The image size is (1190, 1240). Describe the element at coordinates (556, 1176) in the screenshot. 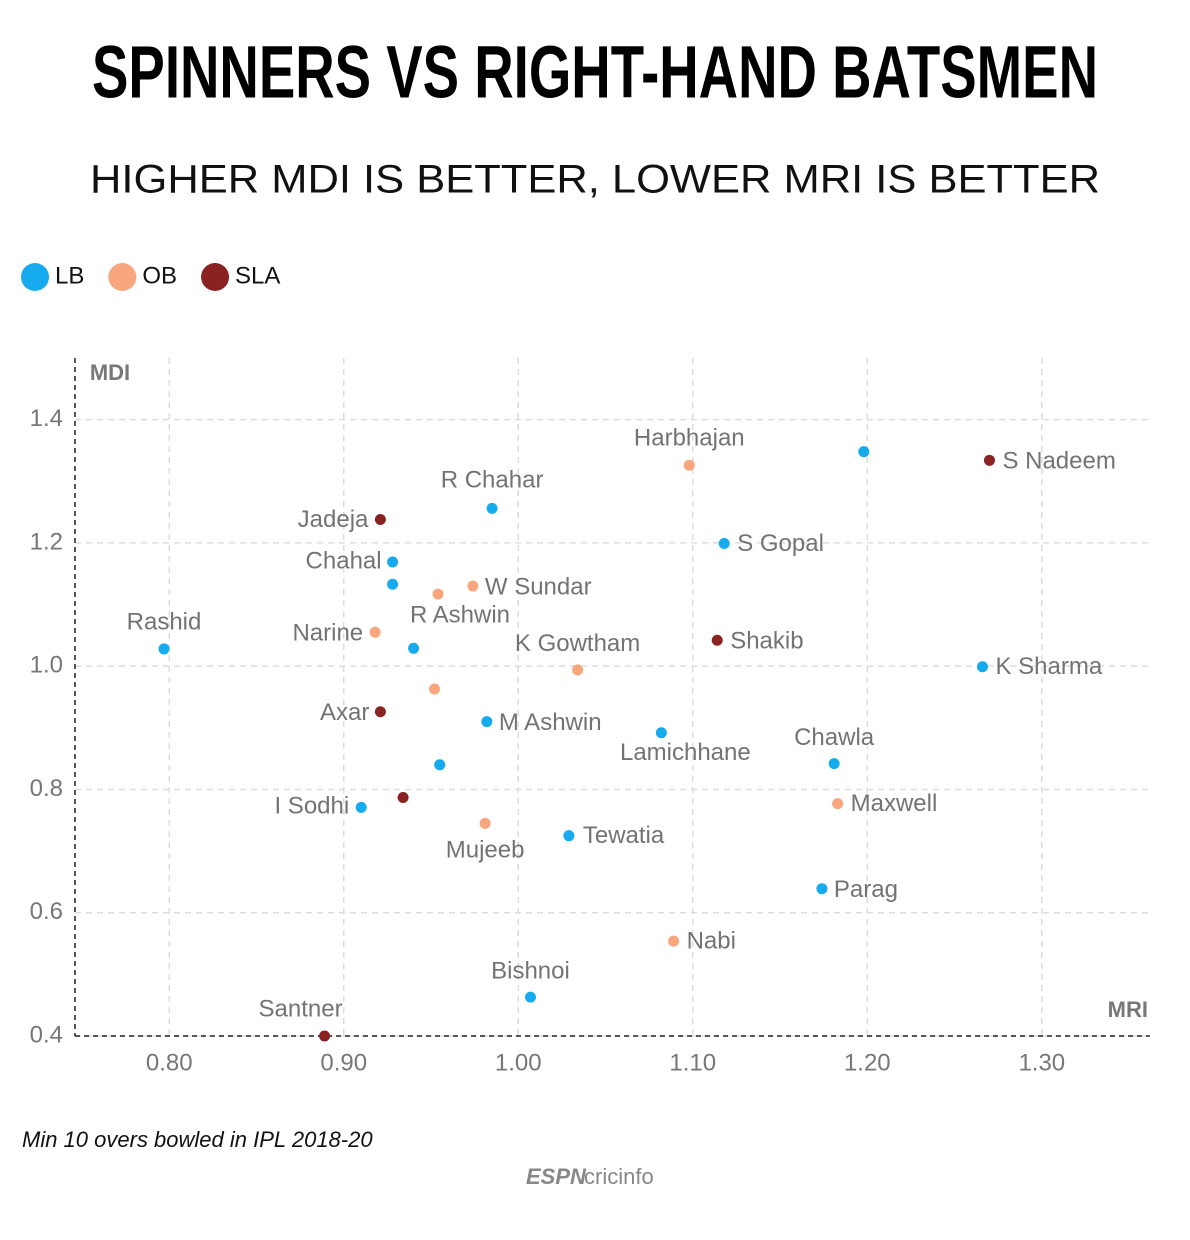

I see `logo-espn: ESPN` at that location.